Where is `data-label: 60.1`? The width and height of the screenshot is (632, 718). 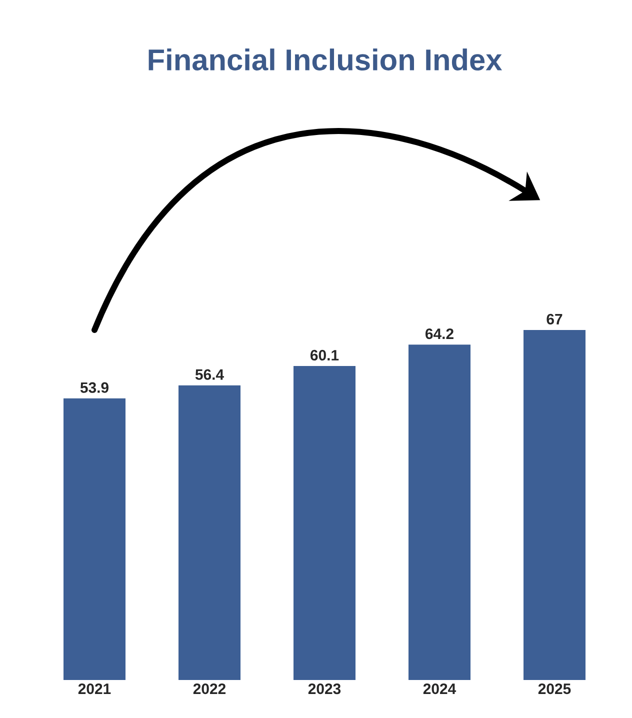
data-label: 60.1 is located at coordinates (324, 355).